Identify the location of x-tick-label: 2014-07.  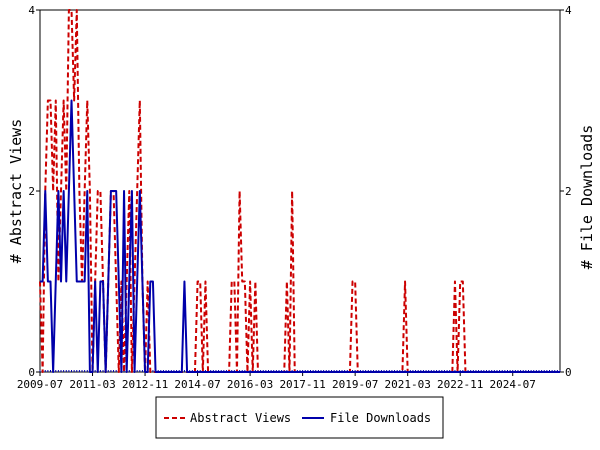
(197, 384).